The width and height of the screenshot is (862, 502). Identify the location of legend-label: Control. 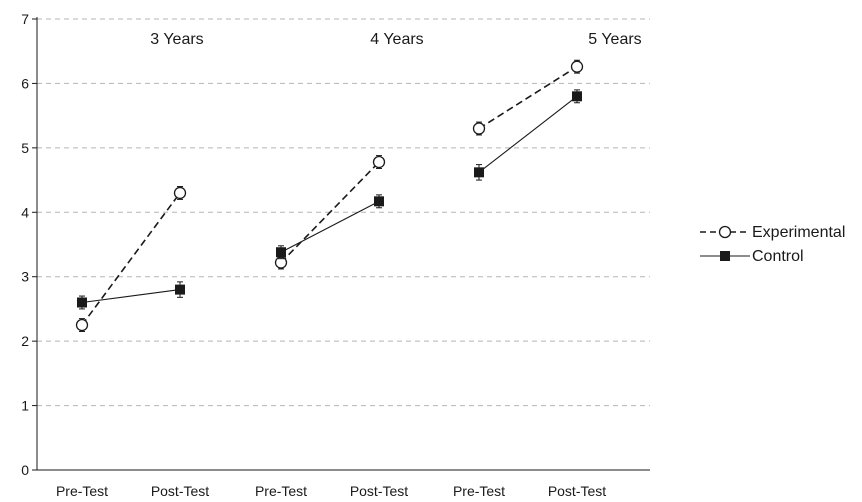
(778, 256).